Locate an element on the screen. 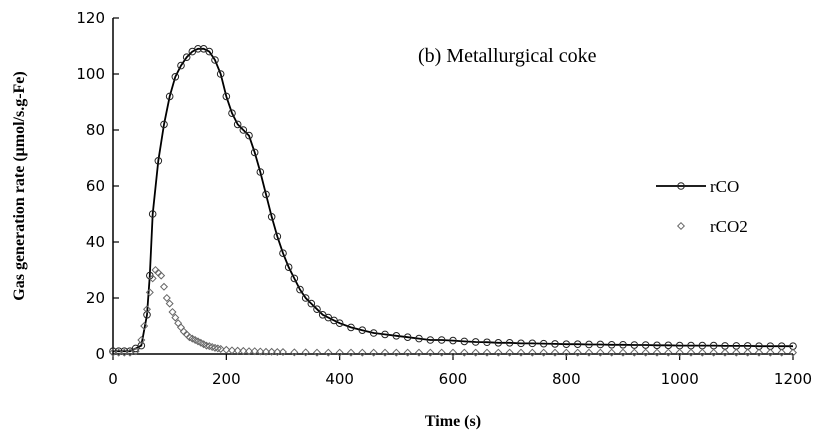 The image size is (816, 430). y-tick-label: 0 is located at coordinates (100, 354).